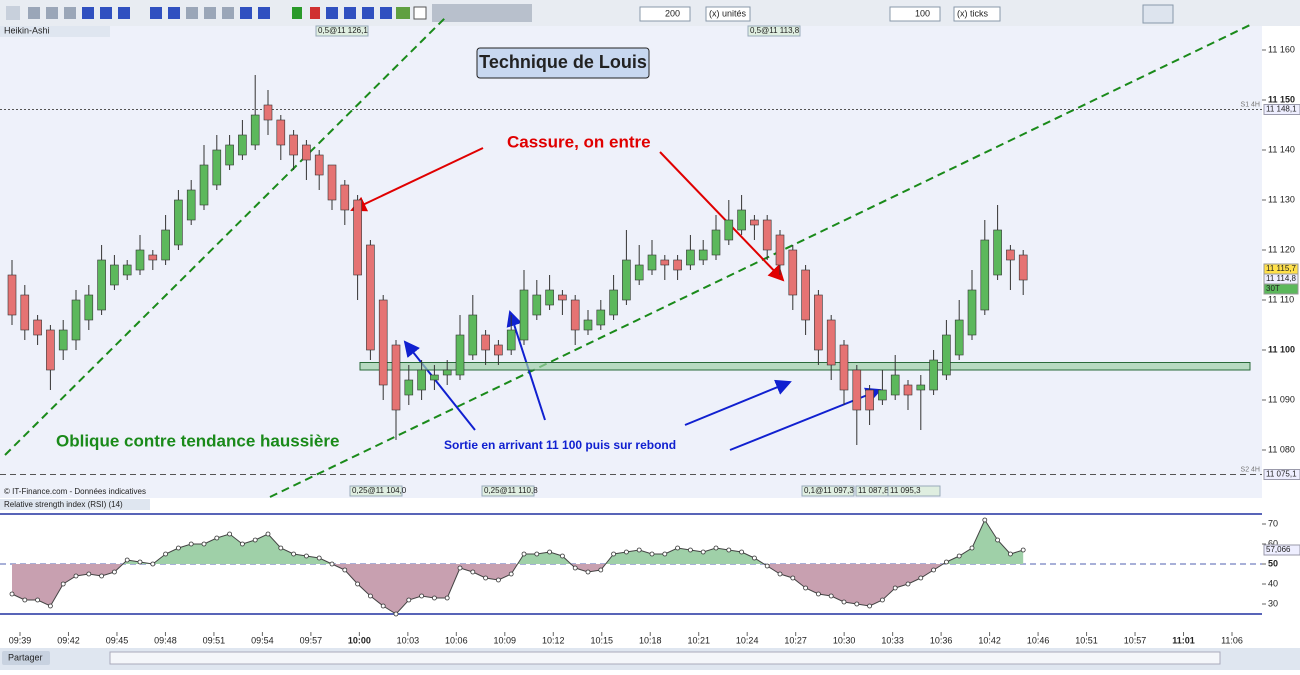  What do you see at coordinates (456, 640) in the screenshot?
I see `x-tick-label: 10:06` at bounding box center [456, 640].